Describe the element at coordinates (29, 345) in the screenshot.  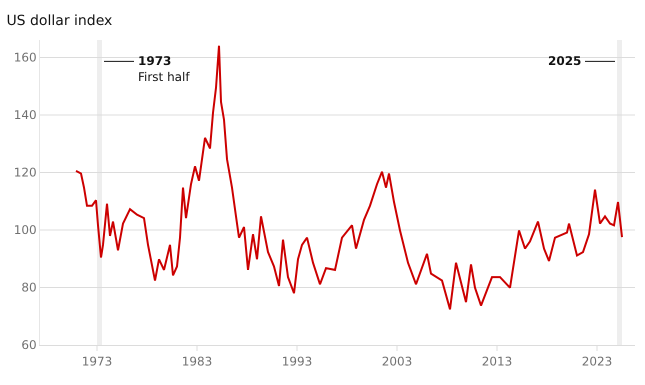
I see `y-tick-label: 60` at that location.